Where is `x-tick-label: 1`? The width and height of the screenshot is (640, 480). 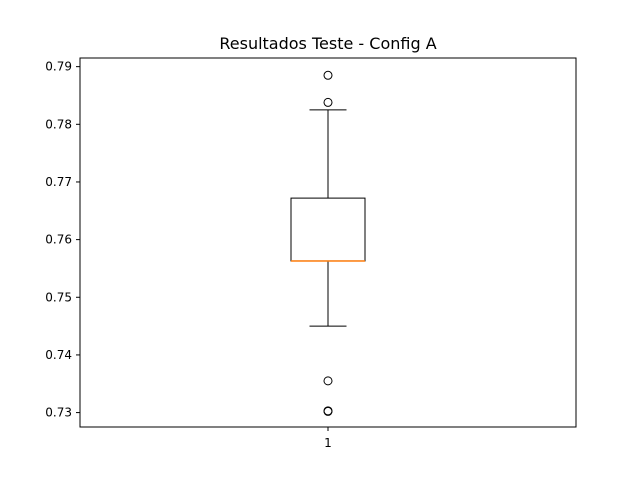
x-tick-label: 1 is located at coordinates (328, 443).